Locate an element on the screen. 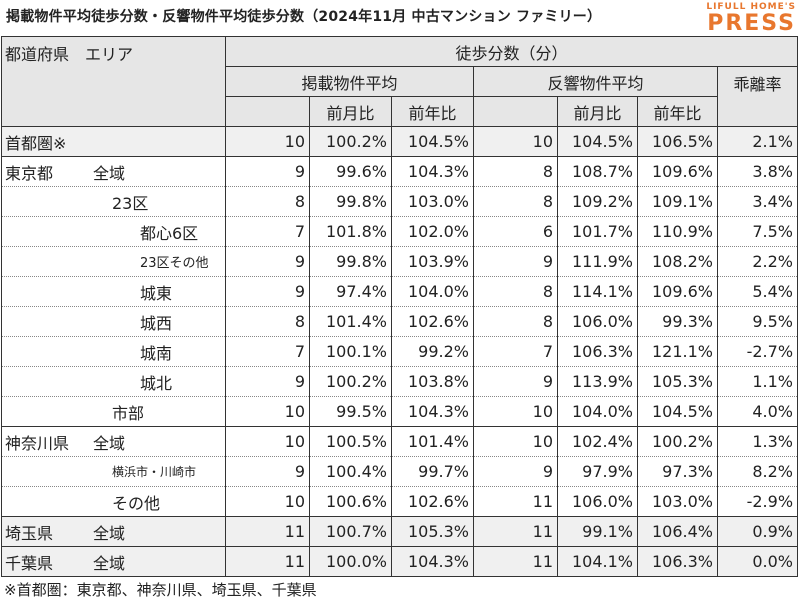  header-walking-minutes: 徒歩分数（分） is located at coordinates (511, 51).